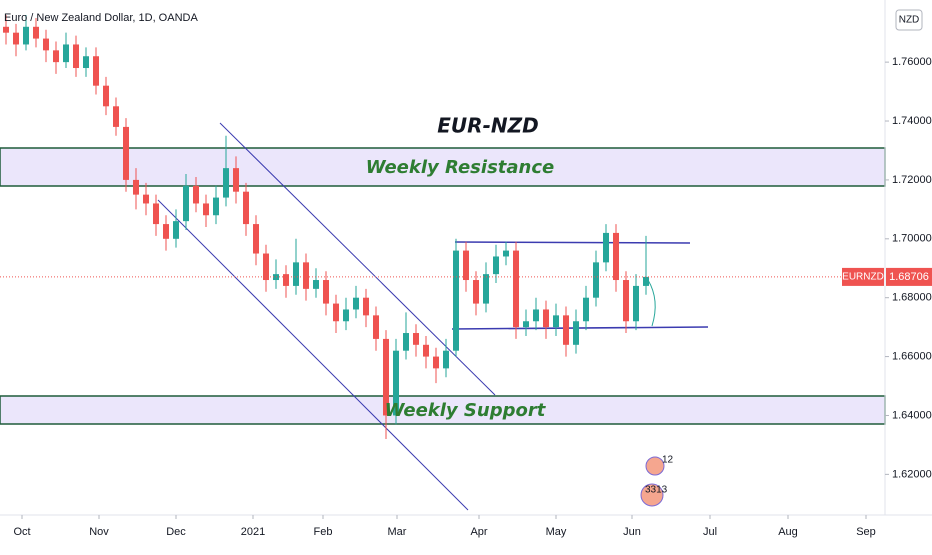 The height and width of the screenshot is (555, 932). I want to click on y-tick-label: 1.66000, so click(912, 356).